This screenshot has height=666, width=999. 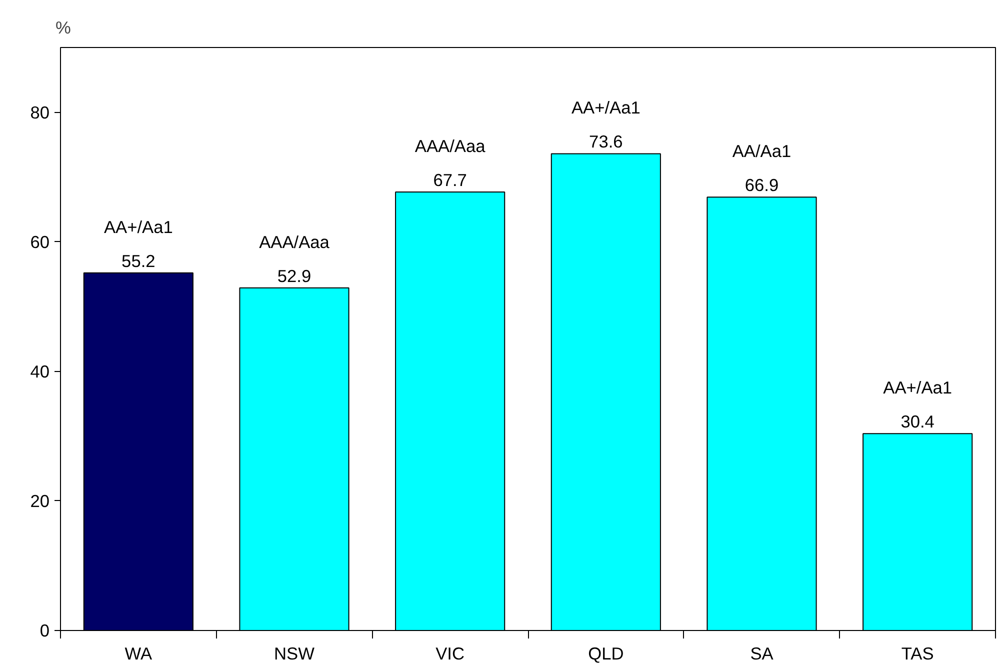 What do you see at coordinates (606, 142) in the screenshot?
I see `data-label: 73.6` at bounding box center [606, 142].